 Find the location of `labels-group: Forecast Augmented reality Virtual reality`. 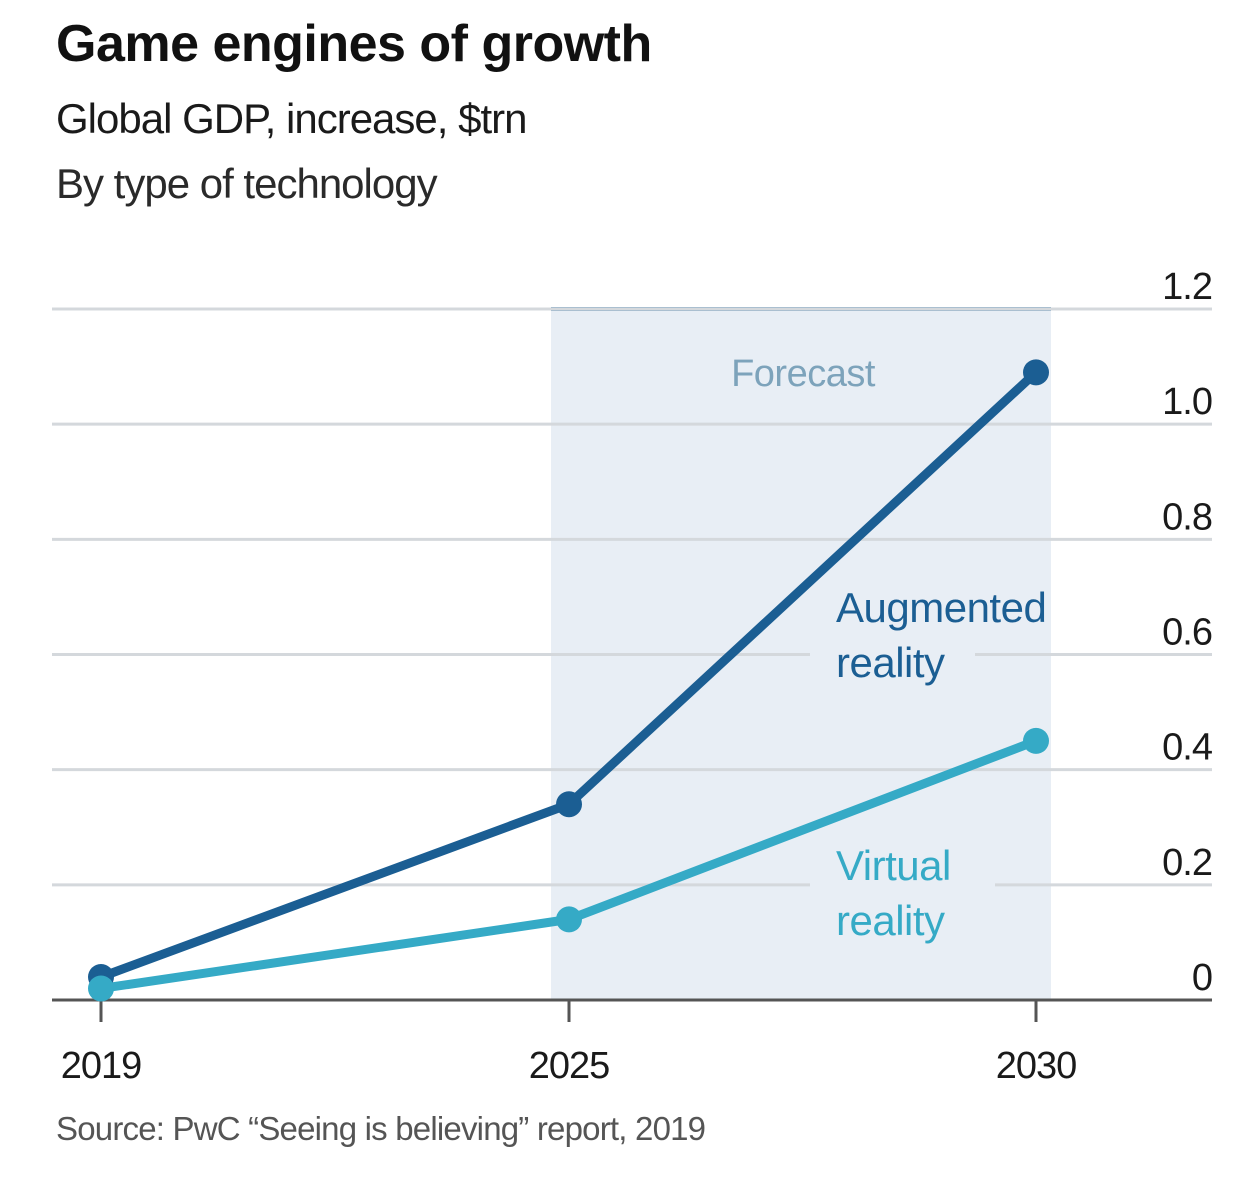

labels-group: Forecast Augmented reality Virtual reality is located at coordinates (889, 648).